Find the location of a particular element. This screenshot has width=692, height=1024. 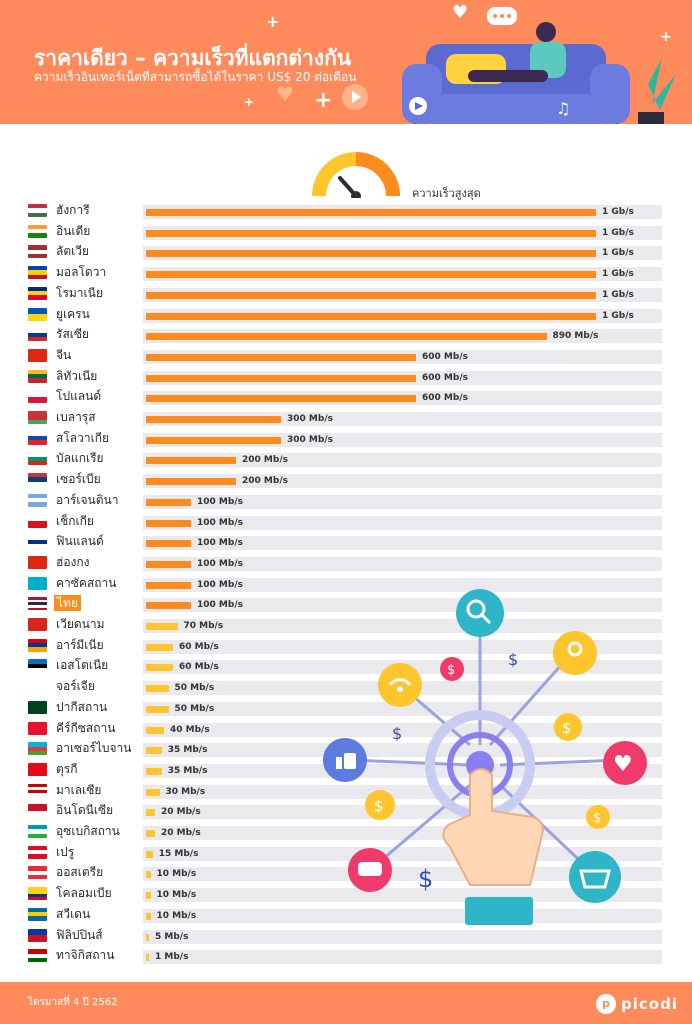

bar-row: ฮ่องกง 100 Mb/s is located at coordinates (346, 562).